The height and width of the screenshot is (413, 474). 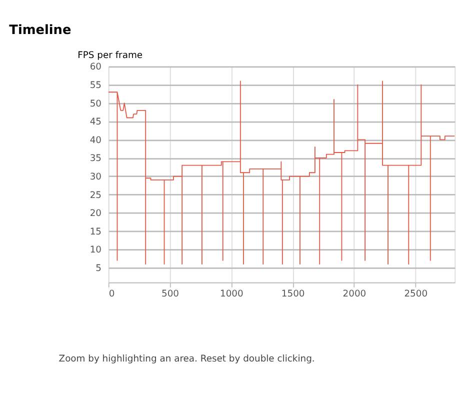 What do you see at coordinates (354, 294) in the screenshot?
I see `x-tick-label: 2000` at bounding box center [354, 294].